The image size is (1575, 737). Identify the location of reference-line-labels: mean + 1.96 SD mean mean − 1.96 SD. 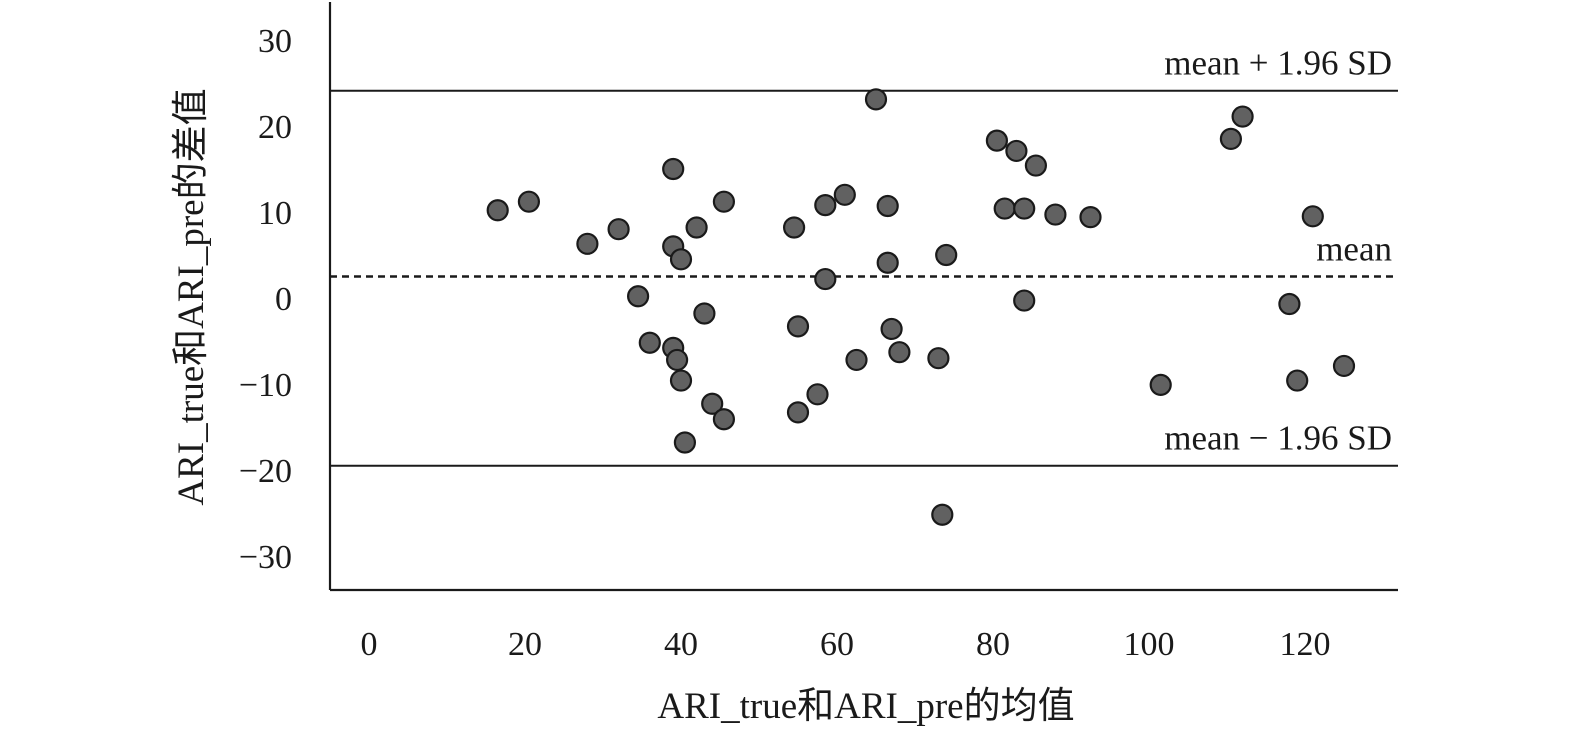
(1278, 251).